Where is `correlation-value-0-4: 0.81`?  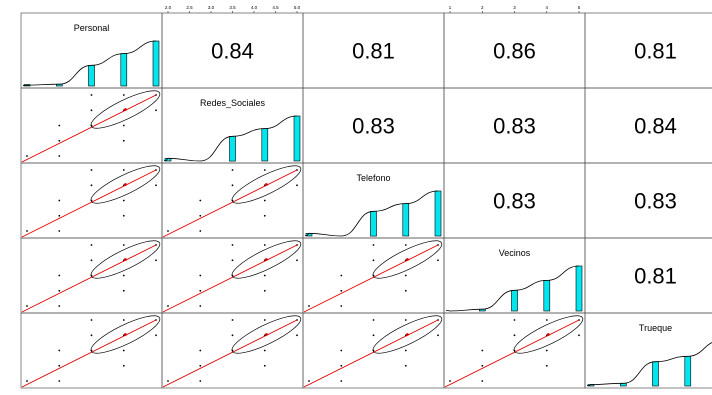 correlation-value-0-4: 0.81 is located at coordinates (655, 51).